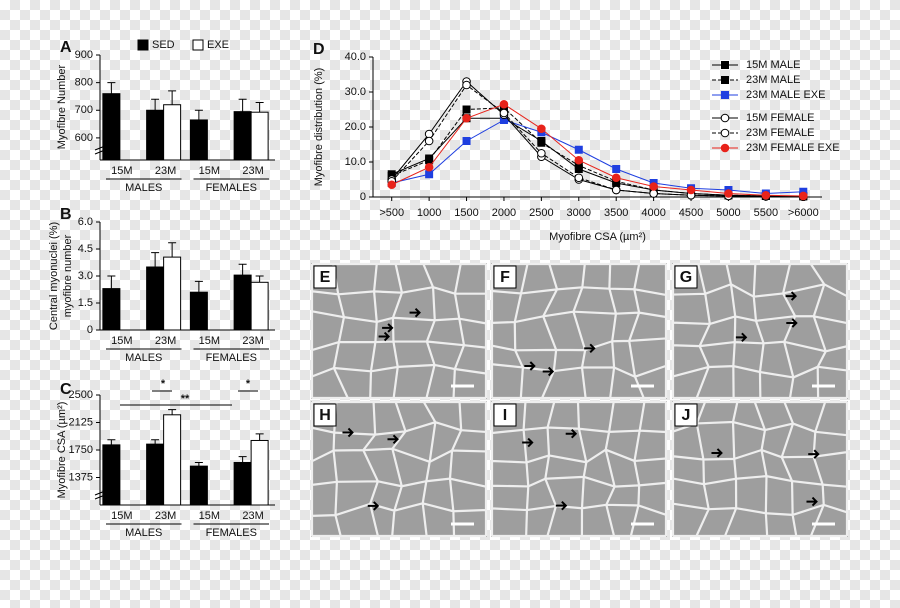 Image resolution: width=900 pixels, height=608 pixels. What do you see at coordinates (766, 213) in the screenshot?
I see `x-tick-label: 5500` at bounding box center [766, 213].